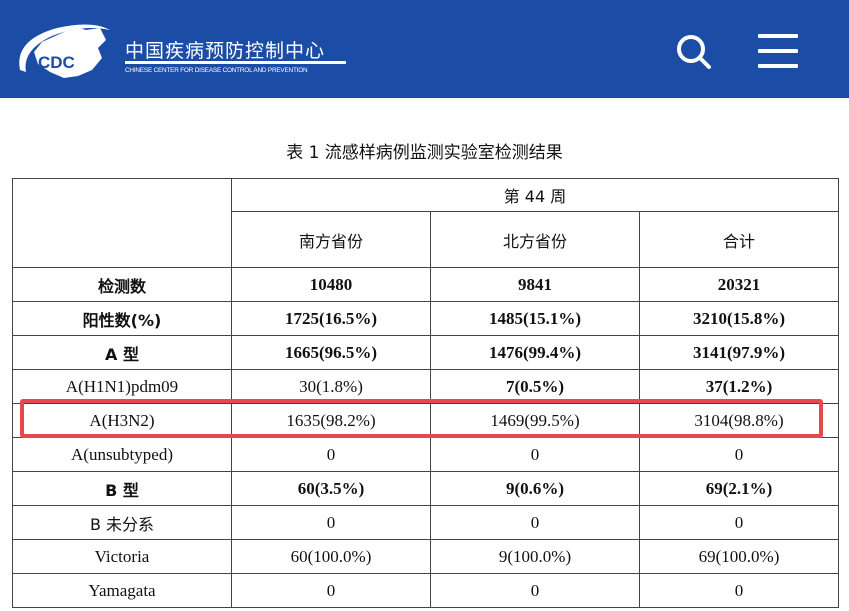 Image resolution: width=849 pixels, height=611 pixels. What do you see at coordinates (56, 62) in the screenshot?
I see `svg-text: CDC` at bounding box center [56, 62].